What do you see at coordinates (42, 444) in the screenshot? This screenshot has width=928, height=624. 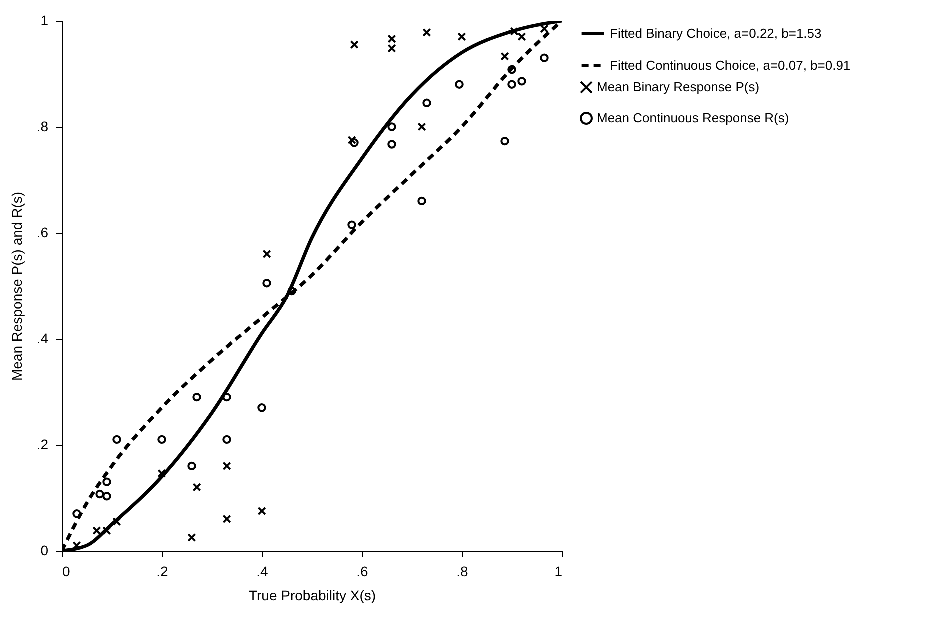 I see `y-tick-label: .2` at bounding box center [42, 444].